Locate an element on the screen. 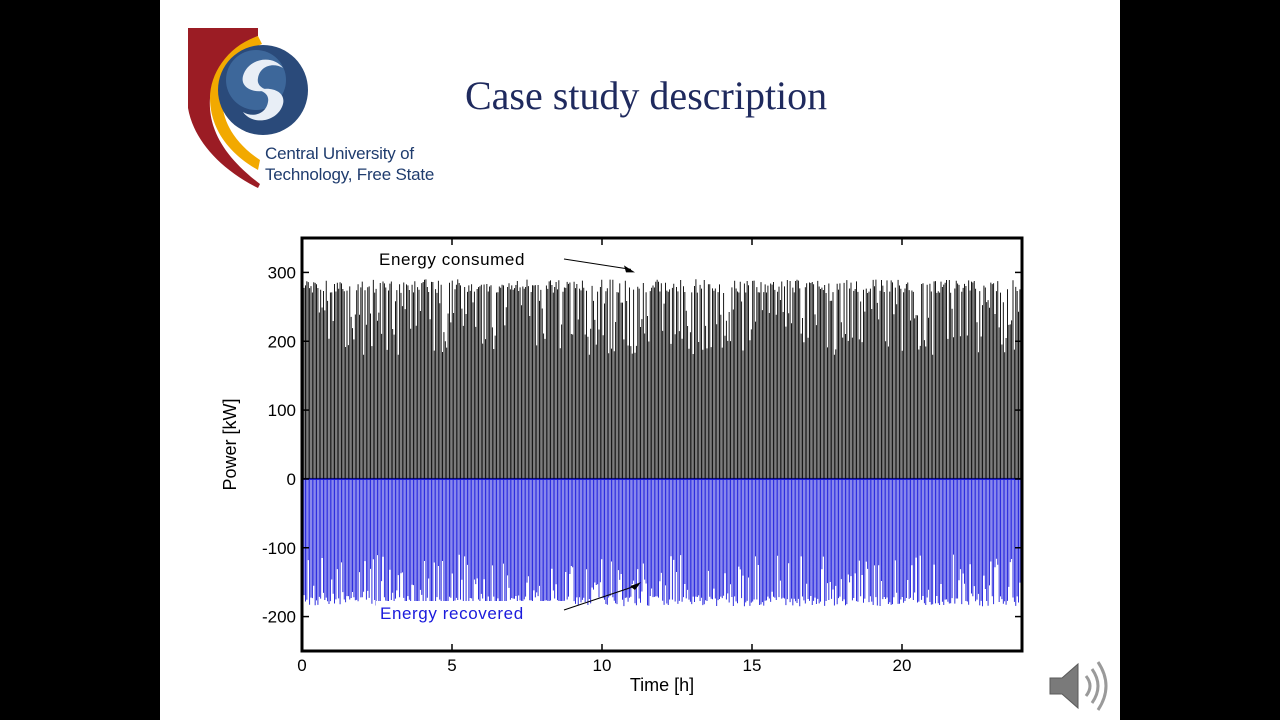 This screenshot has height=720, width=1280. annotation-bg-consumed is located at coordinates (471, 258).